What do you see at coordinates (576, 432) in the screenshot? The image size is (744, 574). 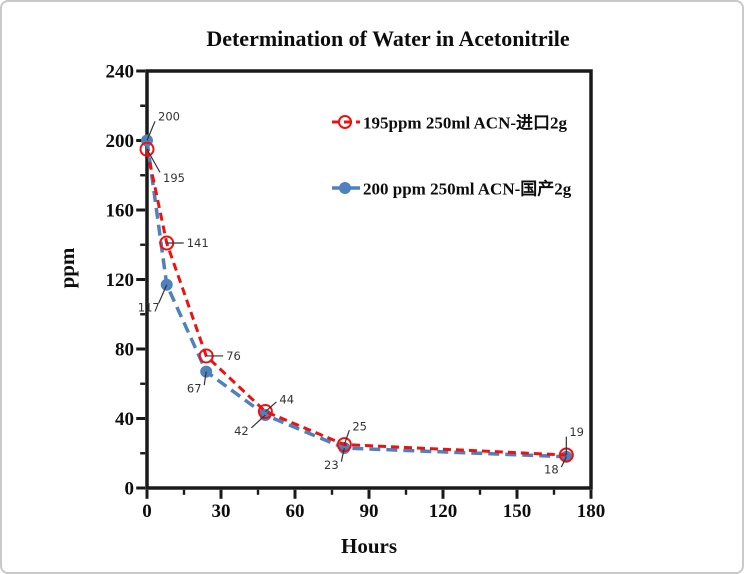 I see `point-label: 19` at bounding box center [576, 432].